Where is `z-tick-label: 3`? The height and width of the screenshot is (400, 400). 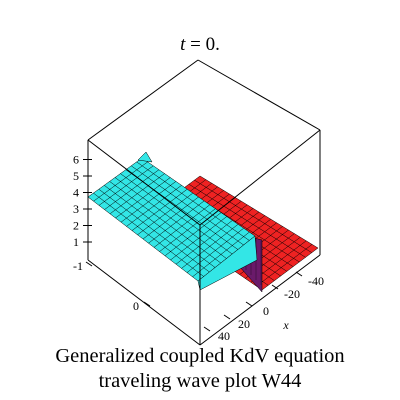 z-tick-label: 3 is located at coordinates (76, 209).